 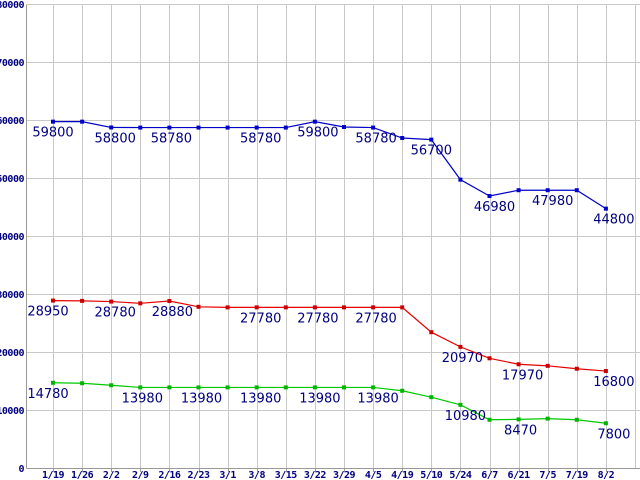 What do you see at coordinates (522, 375) in the screenshot?
I see `red-series-point-label: 17970` at bounding box center [522, 375].